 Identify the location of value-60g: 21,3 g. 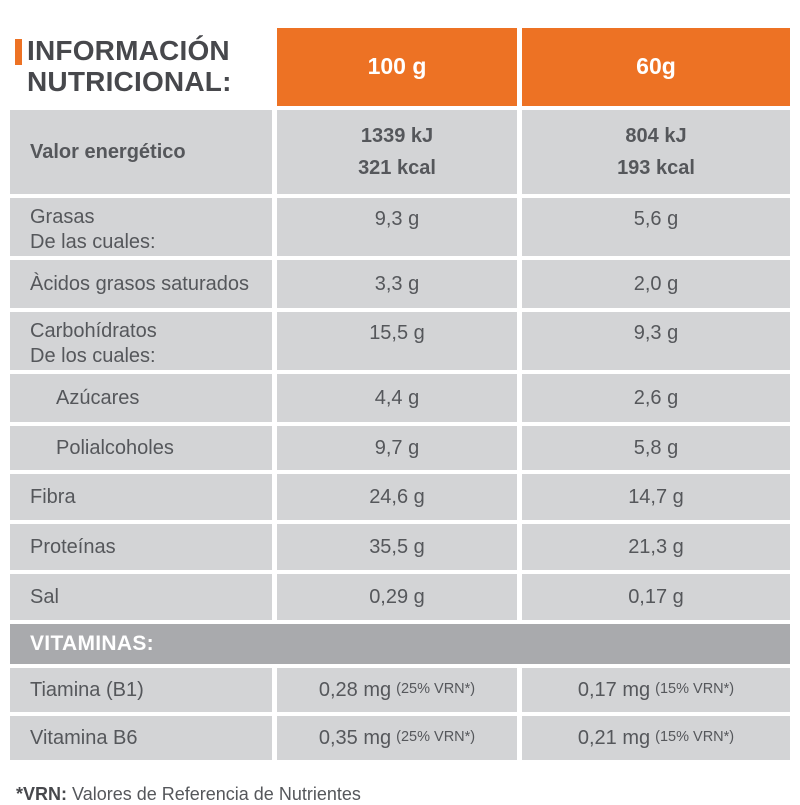
(656, 547).